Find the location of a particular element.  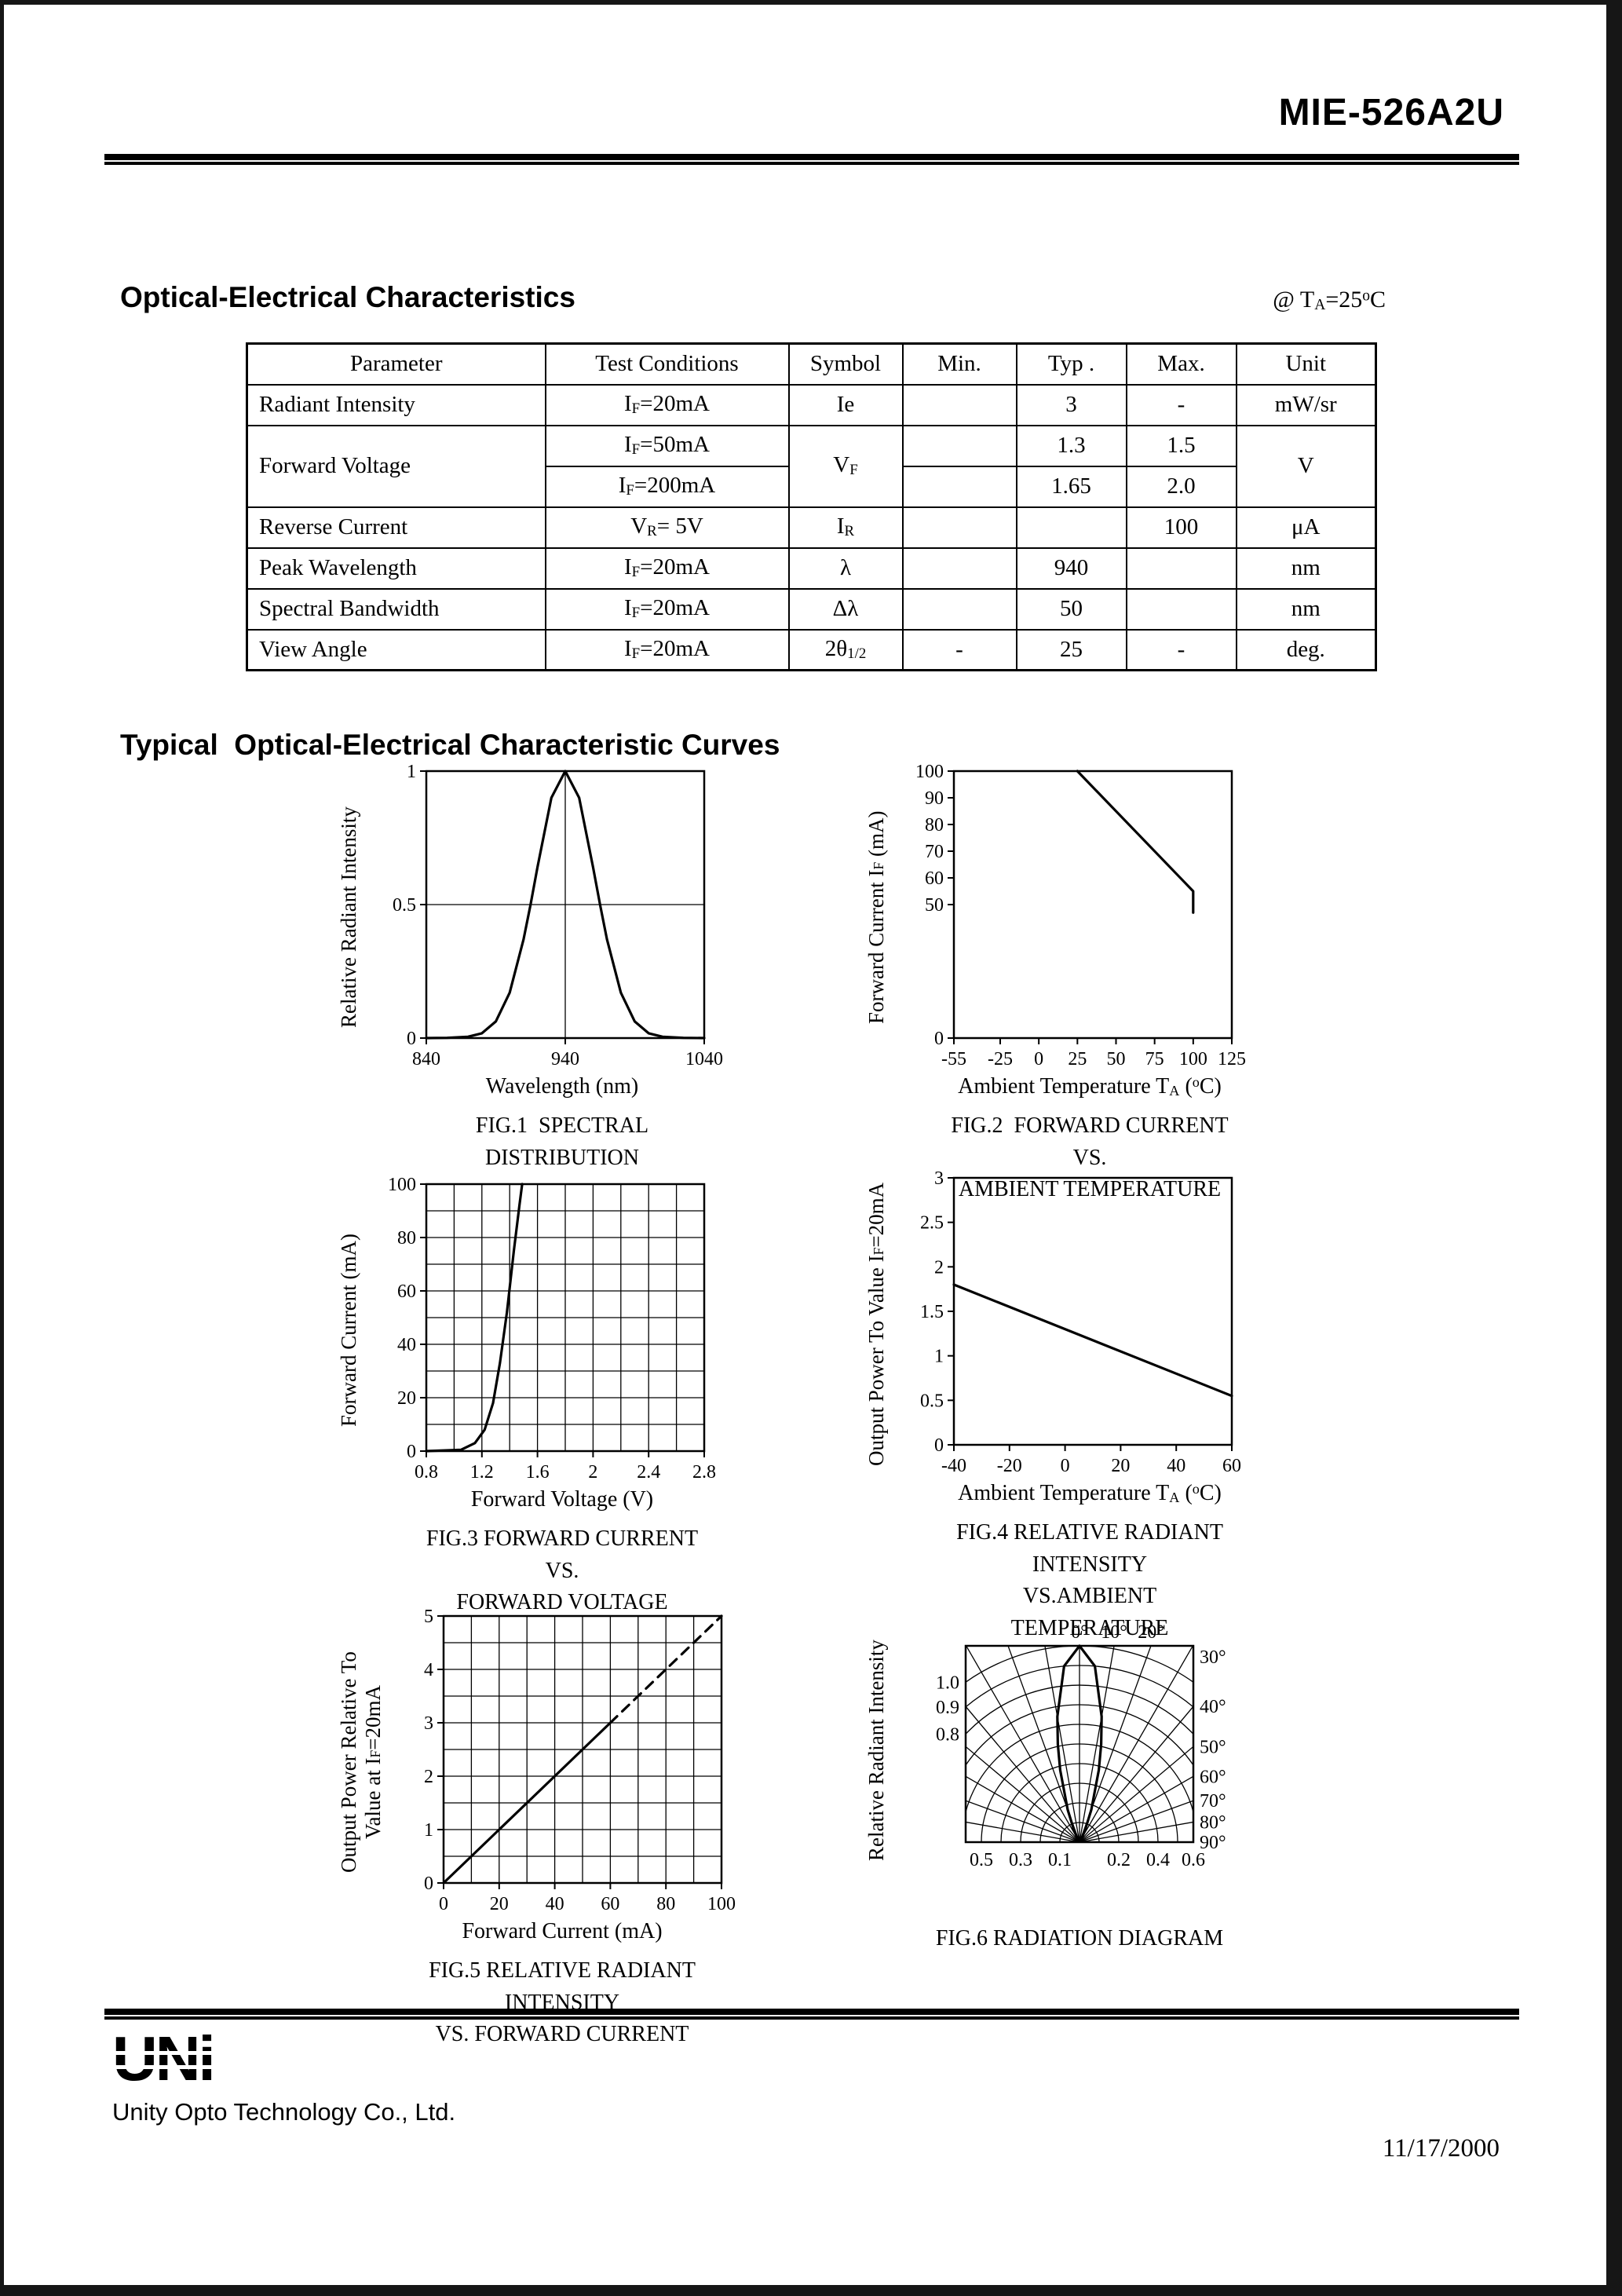

fig2-y-axis-label: Forward Current IF (mA) is located at coordinates (876, 917).